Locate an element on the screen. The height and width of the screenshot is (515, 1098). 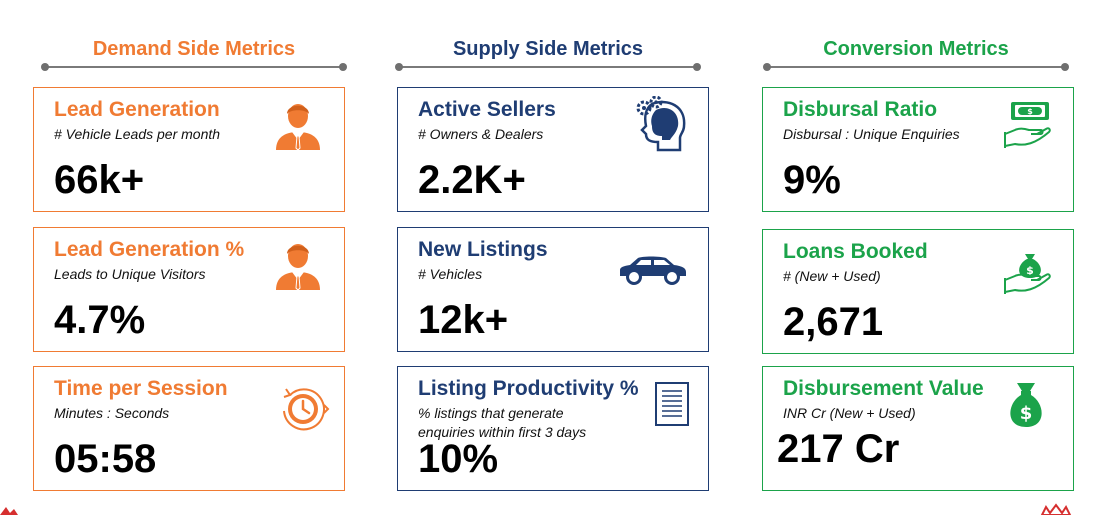
car-icon is located at coordinates (653, 270).